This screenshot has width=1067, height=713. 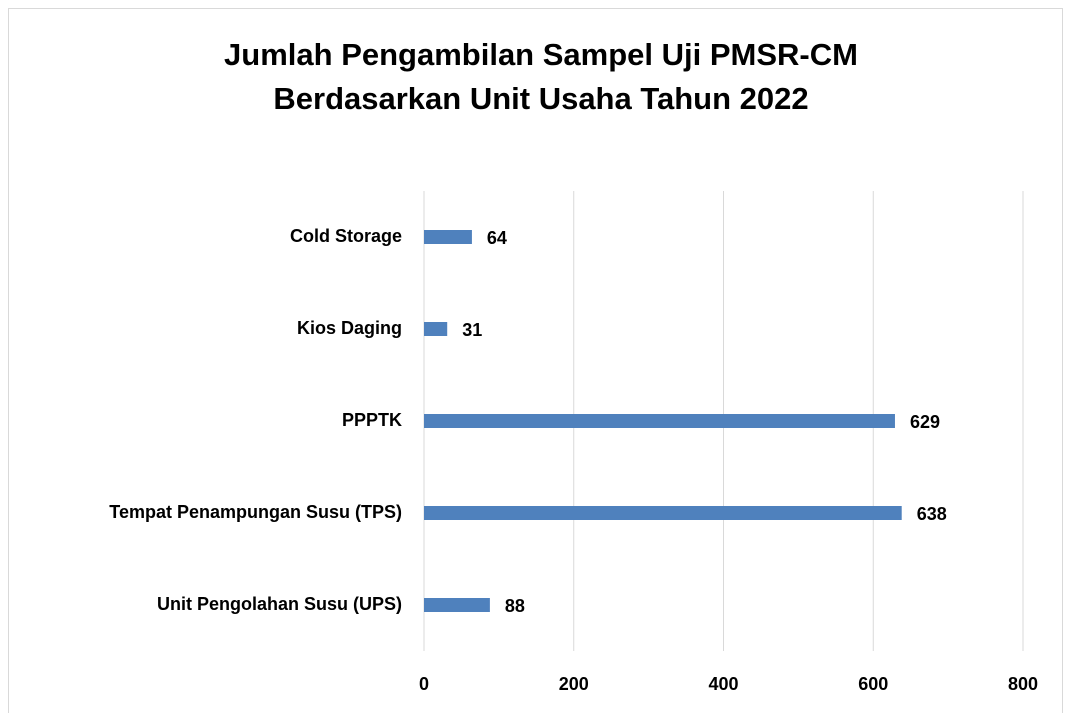 I want to click on x-tick-label: 200, so click(x=574, y=684).